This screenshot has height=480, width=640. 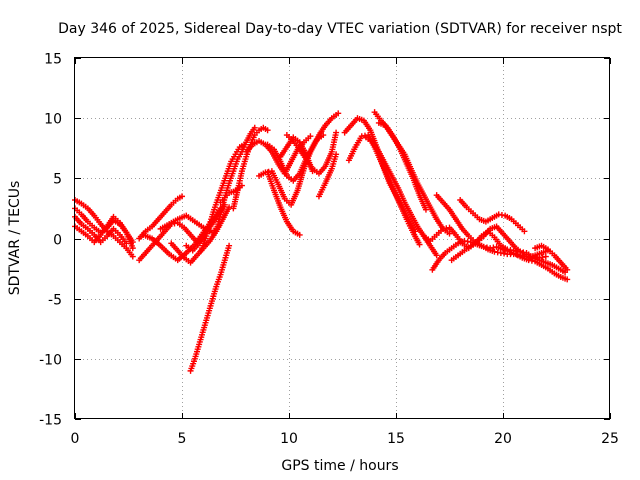 I want to click on data-point-arc11, so click(x=229, y=245).